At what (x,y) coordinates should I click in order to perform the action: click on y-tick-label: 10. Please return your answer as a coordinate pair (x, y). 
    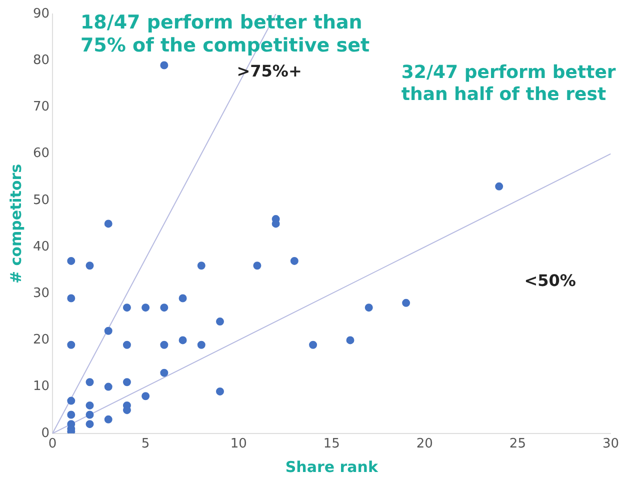
    Looking at the image, I should click on (41, 386).